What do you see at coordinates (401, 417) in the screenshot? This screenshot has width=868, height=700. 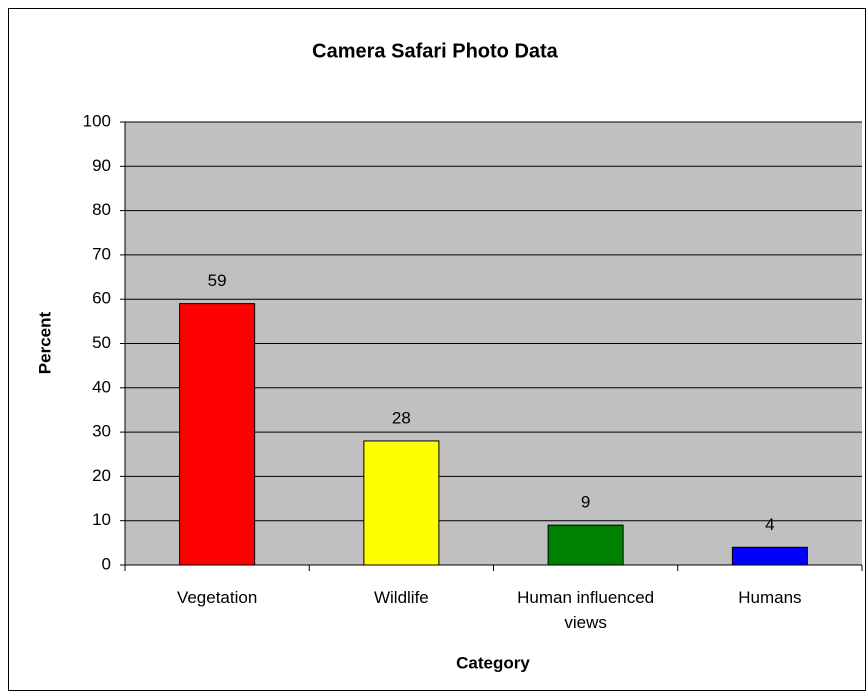 I see `data-label: 28` at bounding box center [401, 417].